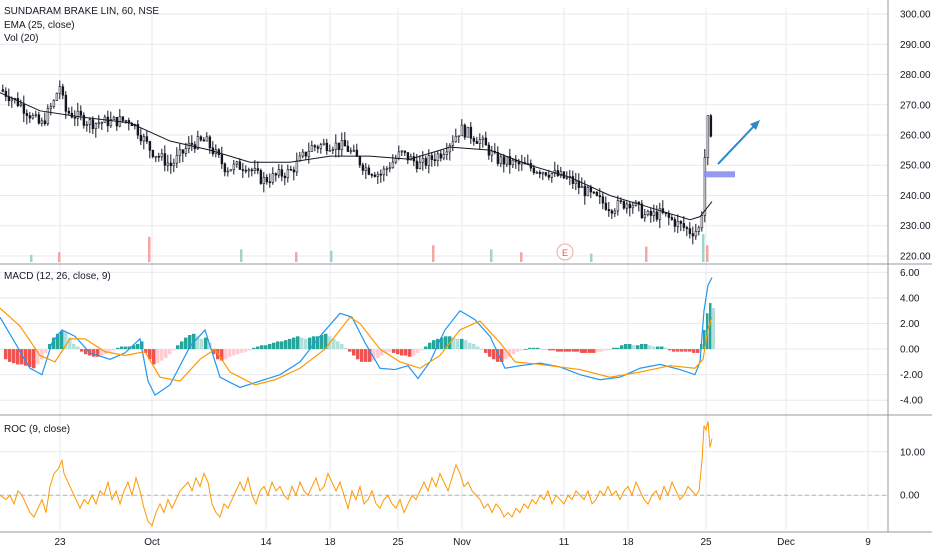 The image size is (932, 555). What do you see at coordinates (868, 542) in the screenshot?
I see `x-axis-label: 9` at bounding box center [868, 542].